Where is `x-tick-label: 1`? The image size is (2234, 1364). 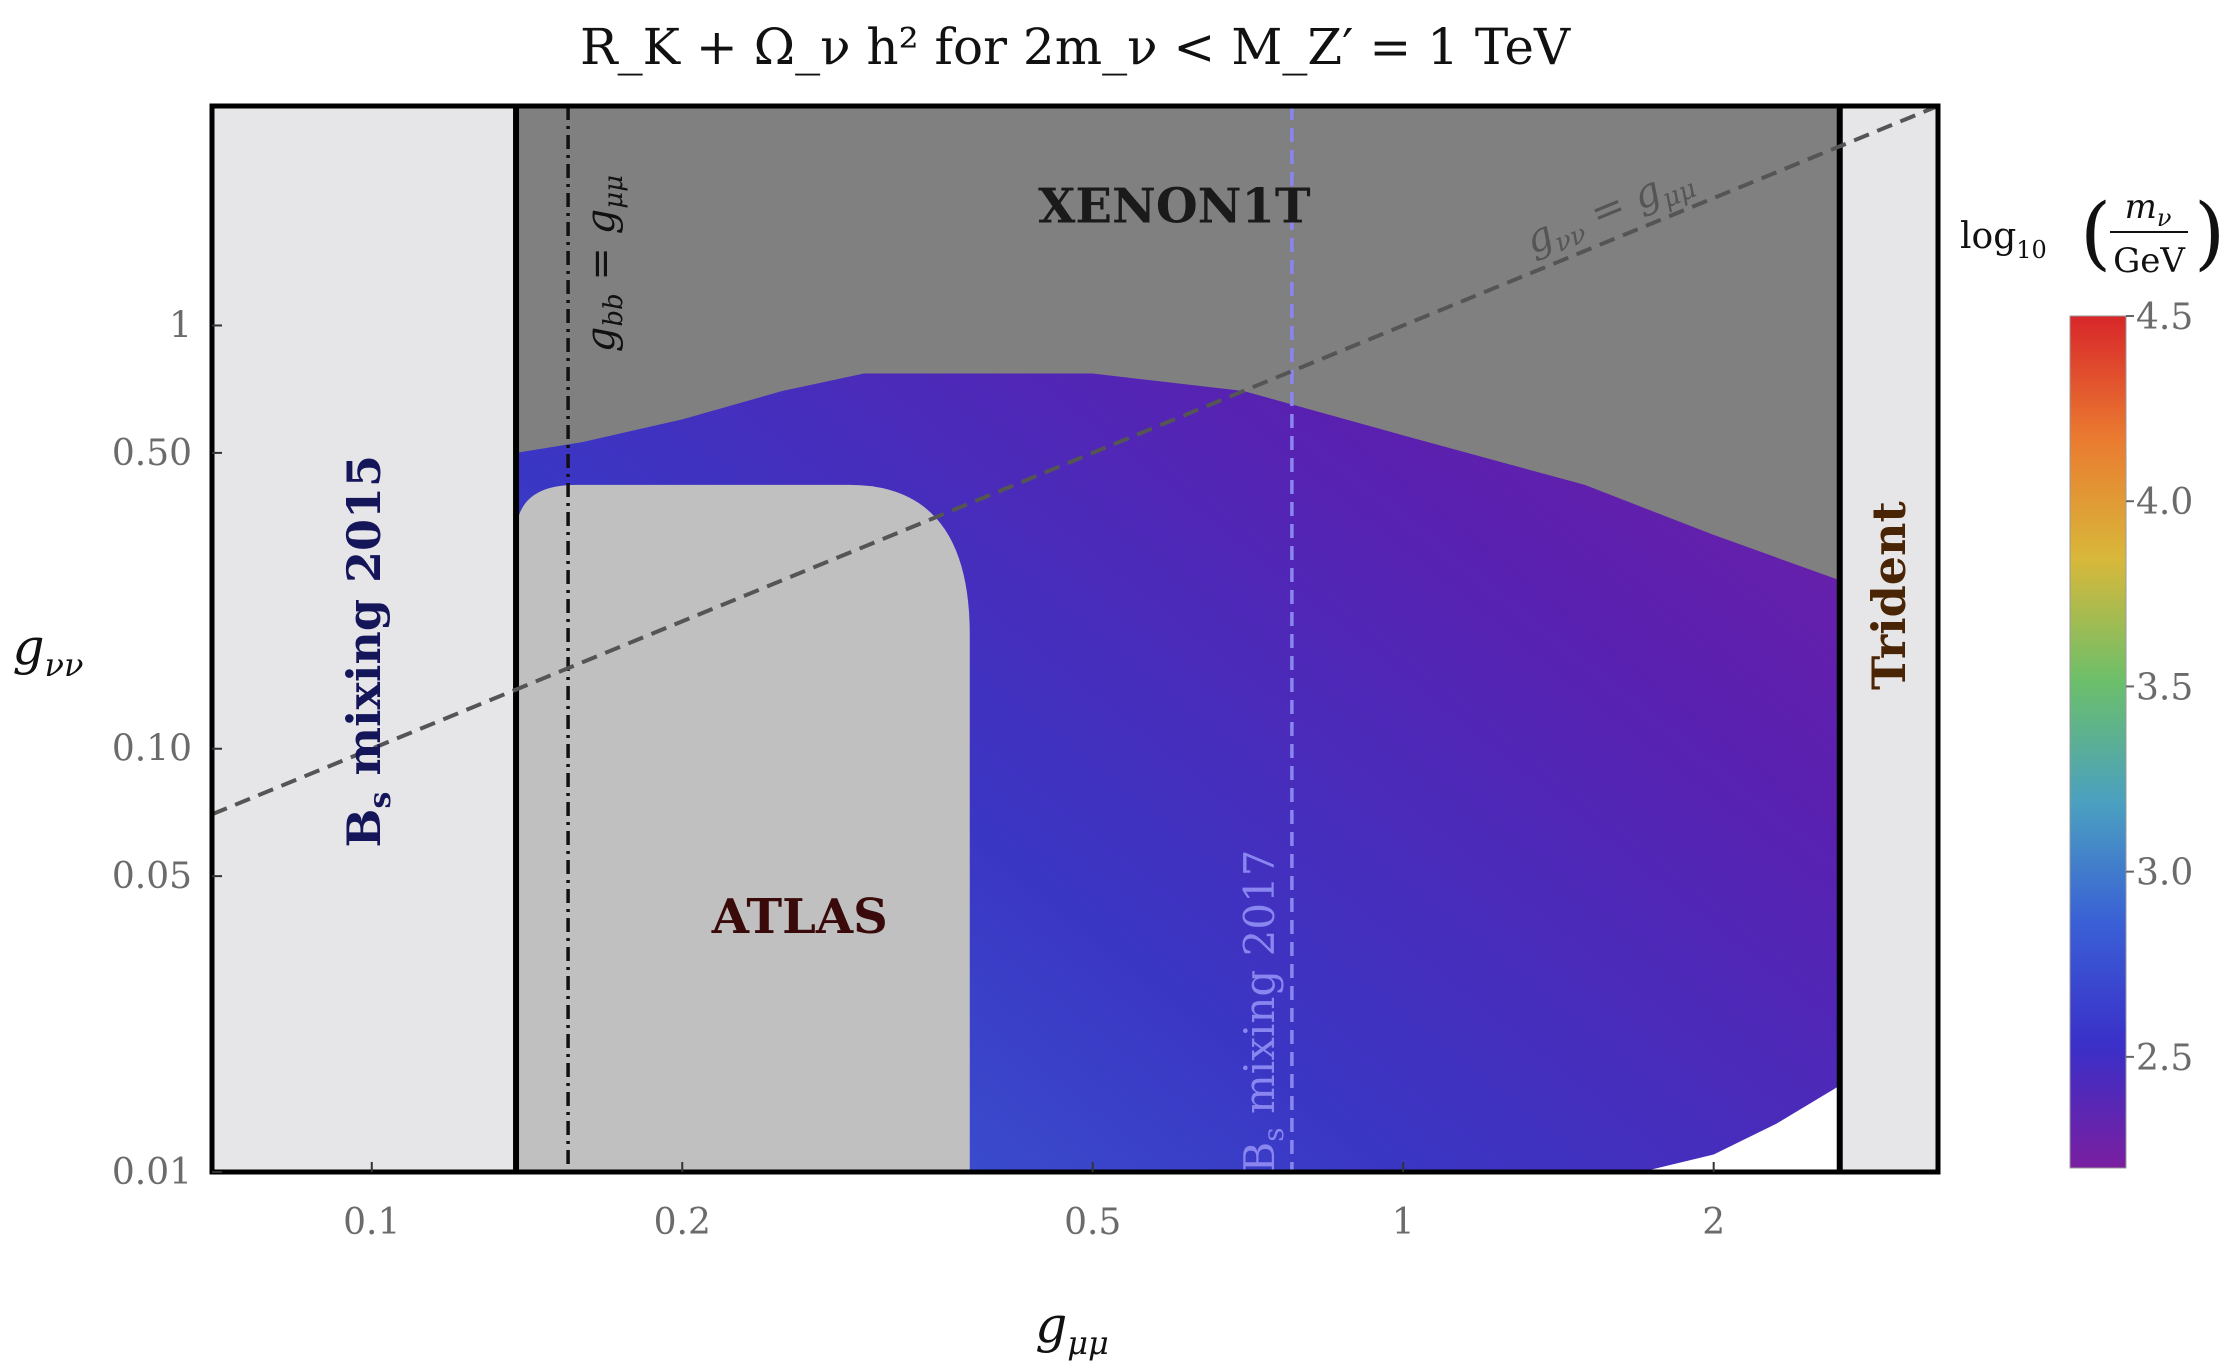
x-tick-label: 1 is located at coordinates (1403, 1222).